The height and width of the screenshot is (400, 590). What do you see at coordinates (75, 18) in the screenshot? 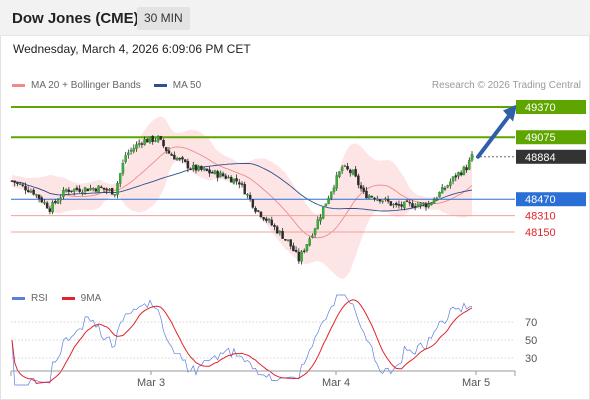
I see `instrument-title: Dow Jones (CME)` at bounding box center [75, 18].